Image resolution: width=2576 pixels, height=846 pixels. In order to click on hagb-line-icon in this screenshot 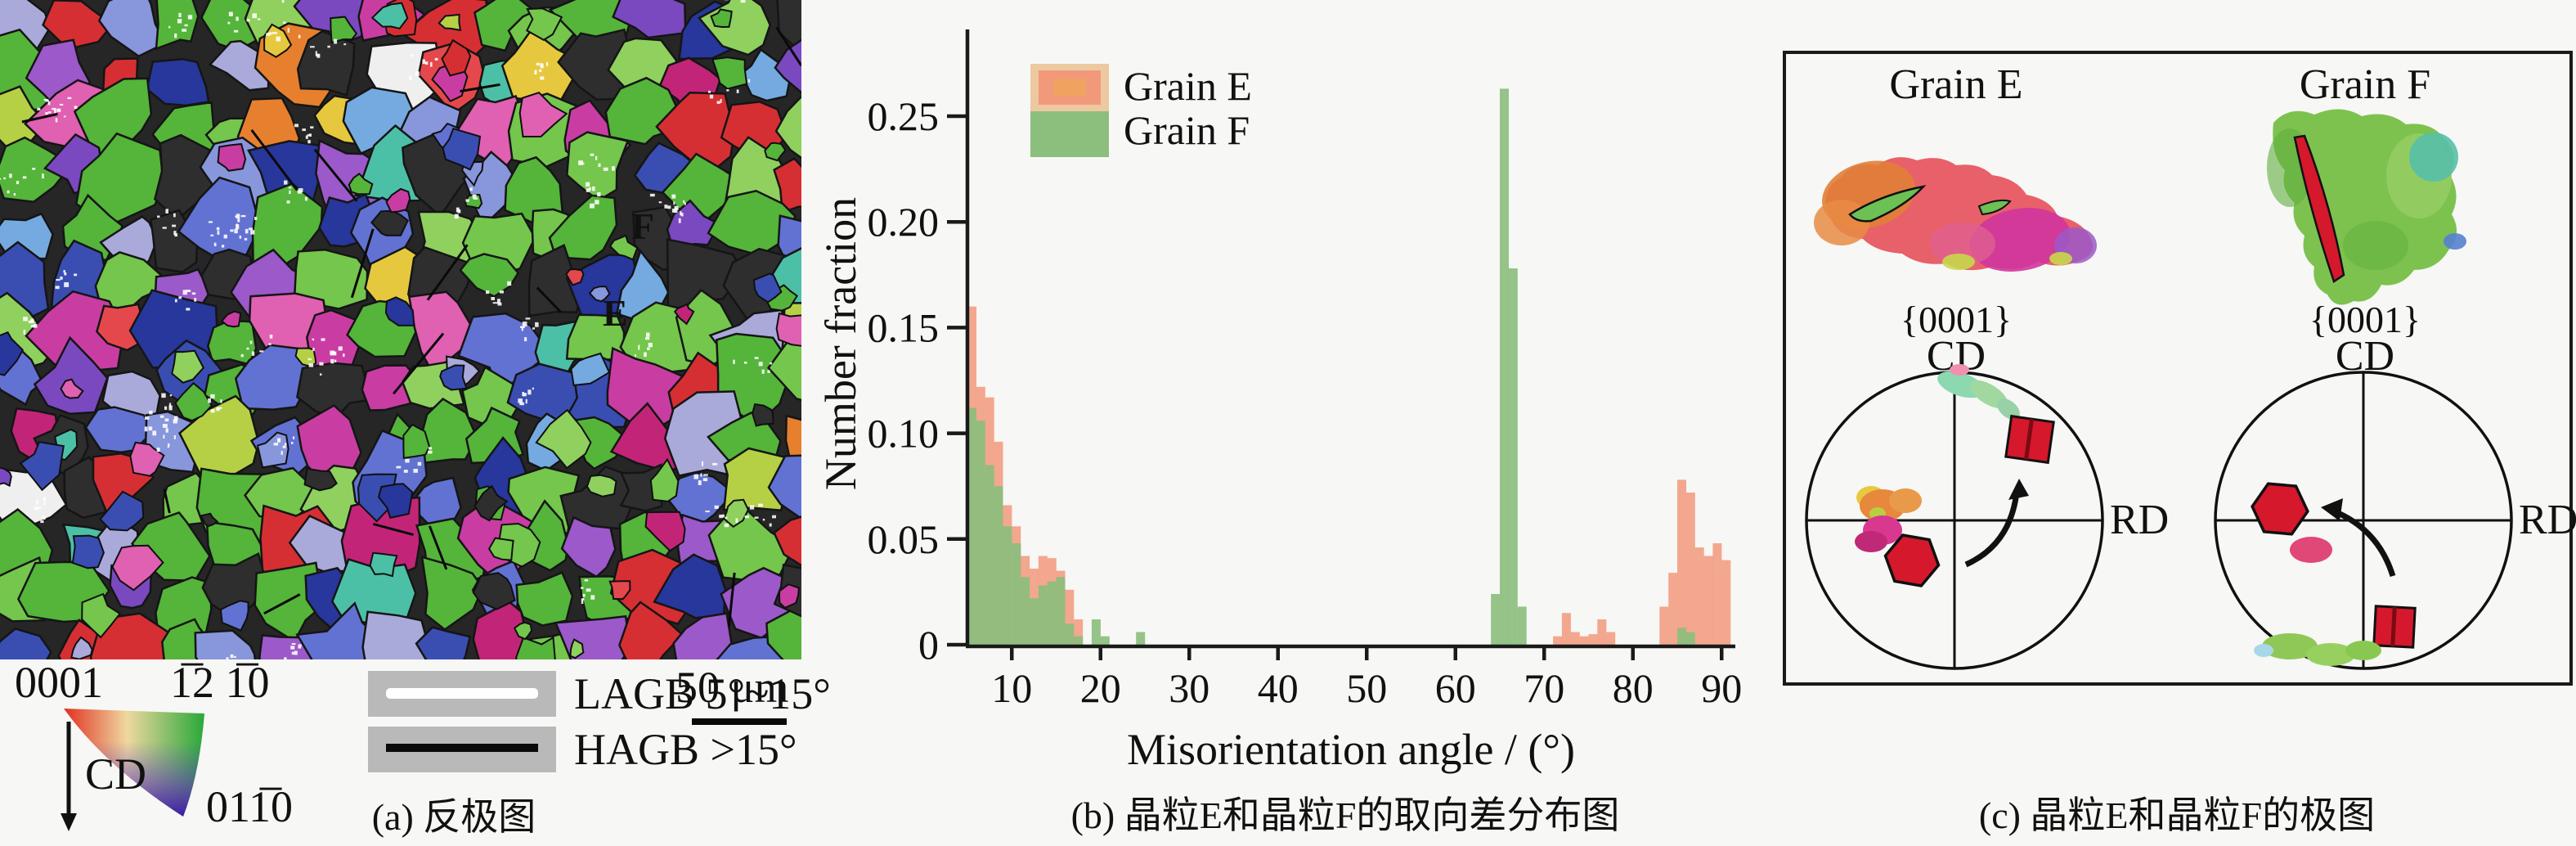, I will do `click(462, 748)`.